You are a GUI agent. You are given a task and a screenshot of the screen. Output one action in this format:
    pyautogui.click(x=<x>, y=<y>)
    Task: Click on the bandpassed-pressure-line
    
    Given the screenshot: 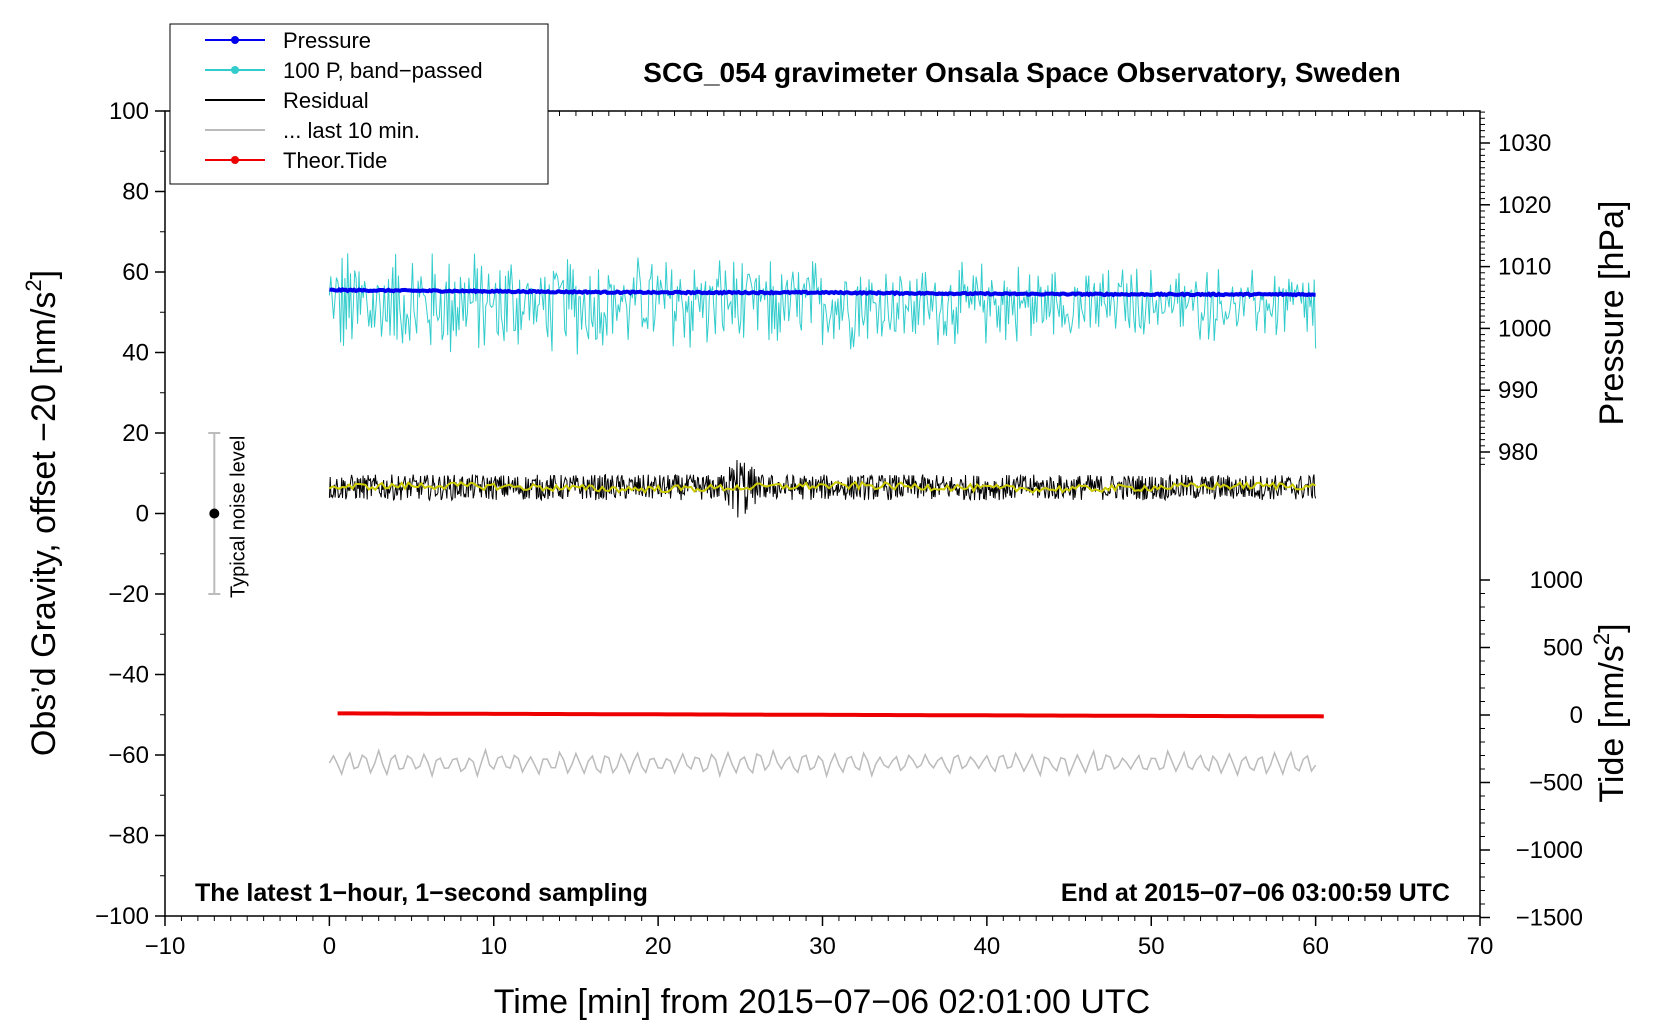 What is the action you would take?
    pyautogui.click(x=822, y=304)
    